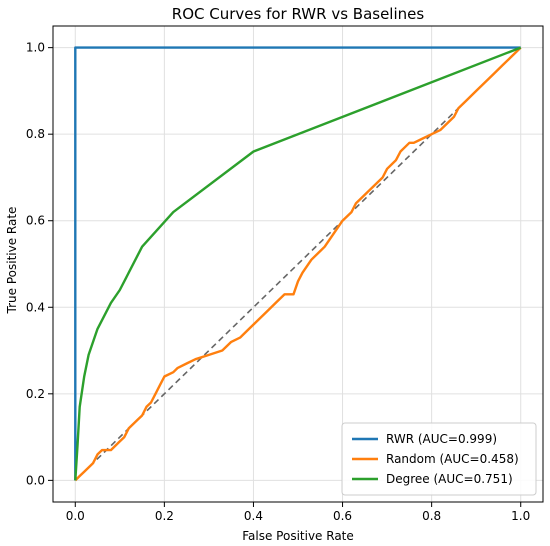  Describe the element at coordinates (298, 536) in the screenshot. I see `x-axis-label: False Positive Rate` at that location.